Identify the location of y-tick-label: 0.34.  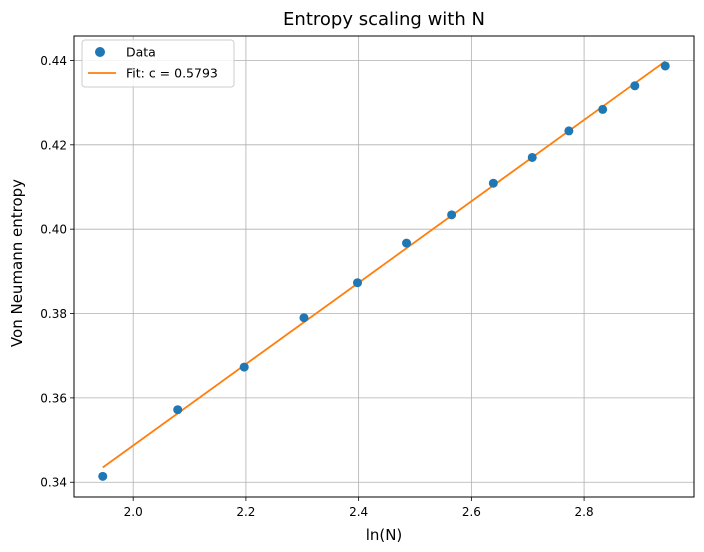
(53, 483).